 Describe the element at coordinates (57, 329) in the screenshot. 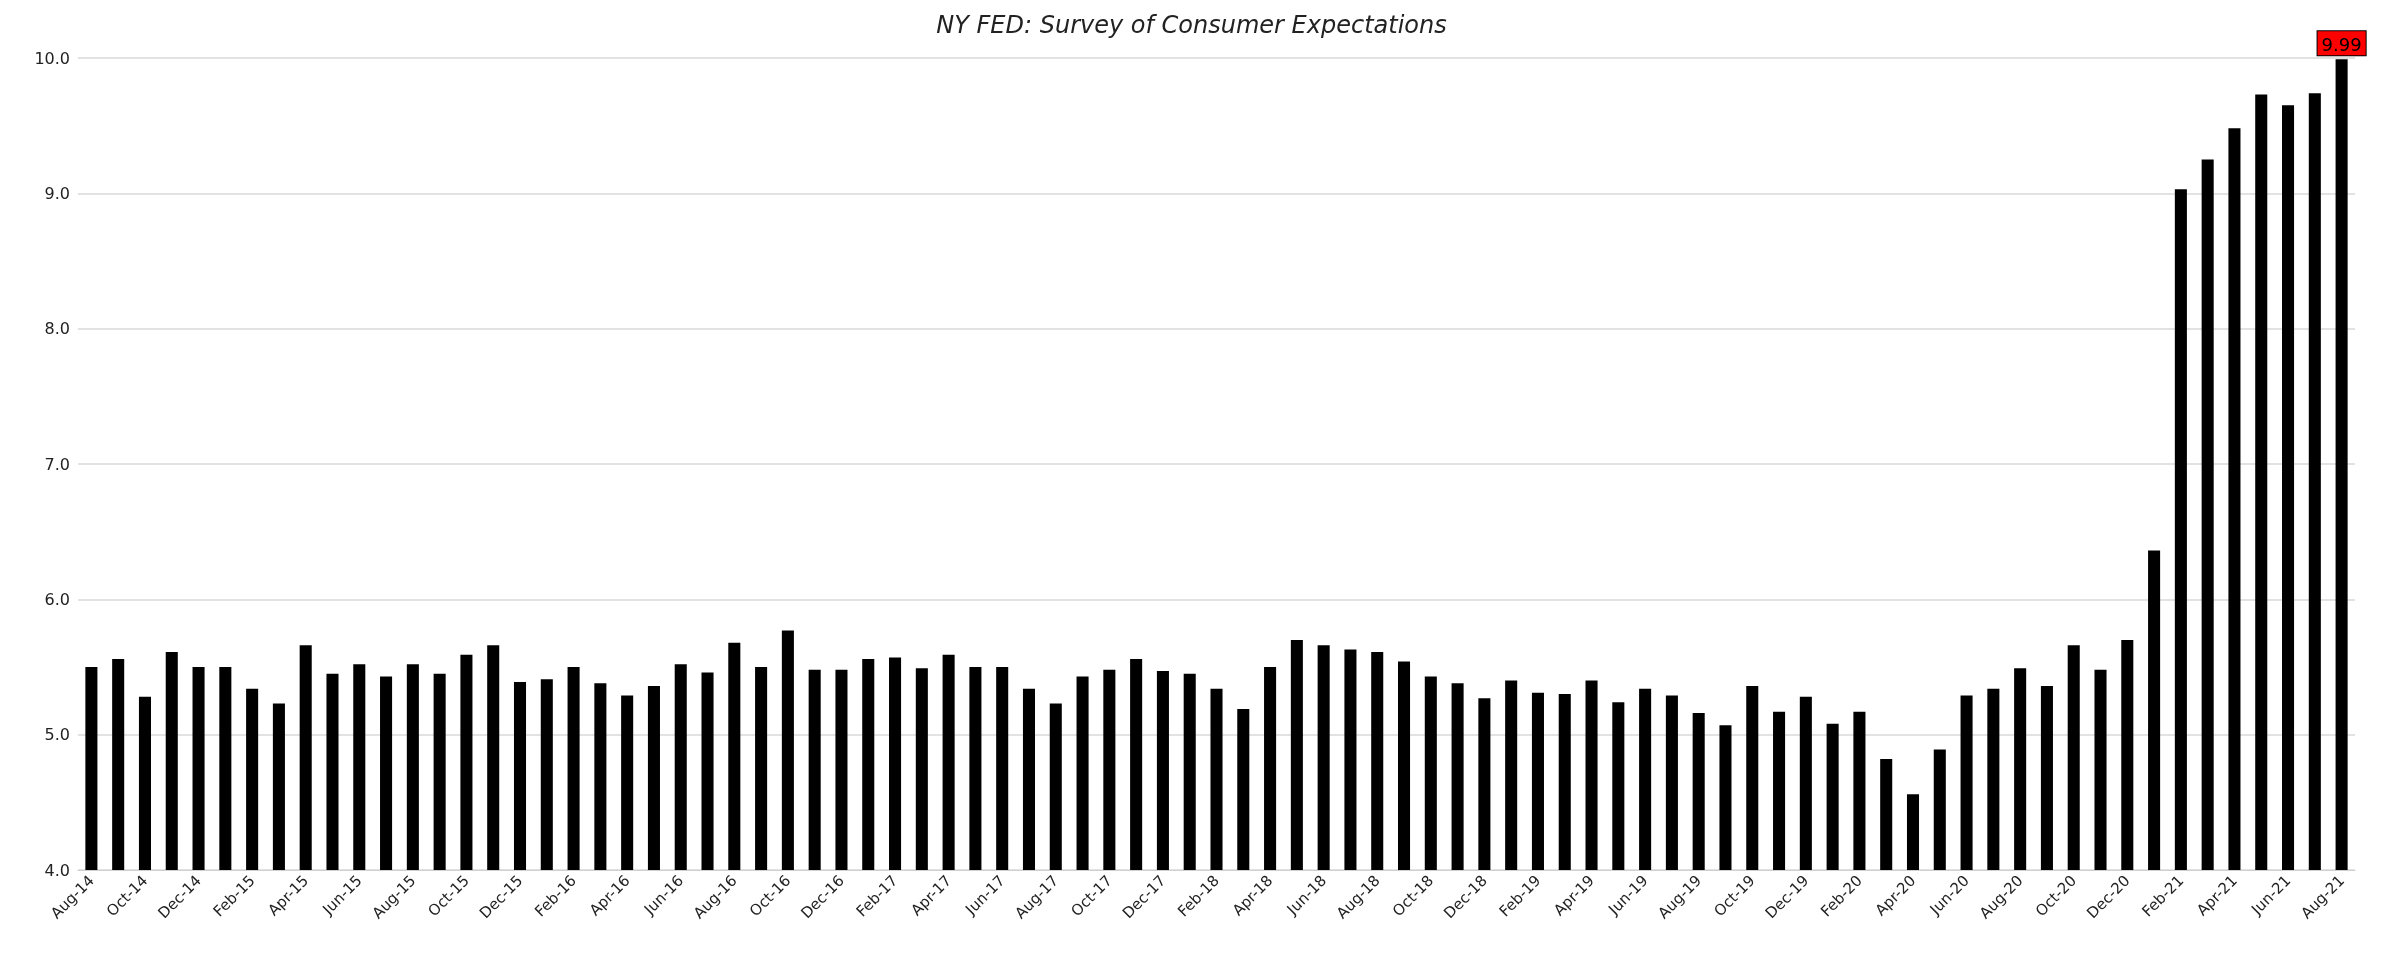

I see `y-tick-label: 8.0` at that location.